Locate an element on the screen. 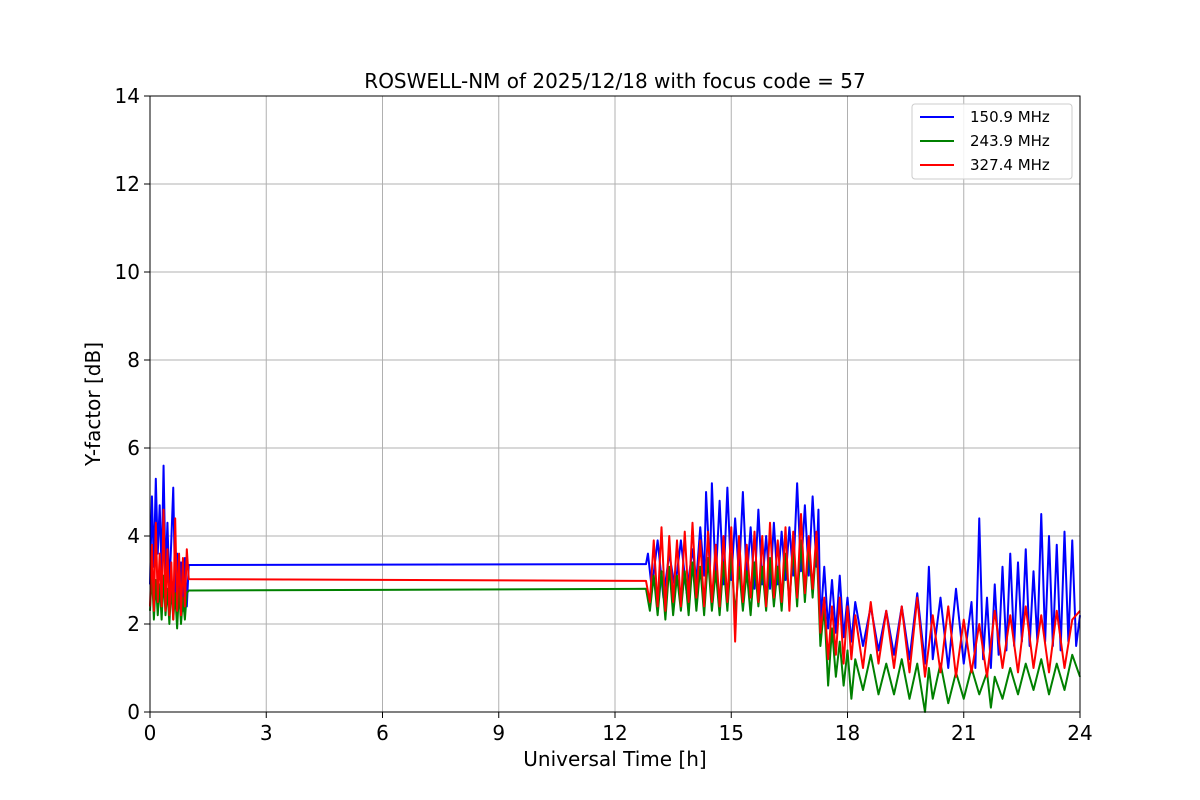 This screenshot has height=800, width=1200. x-tick-label: 15 is located at coordinates (731, 733).